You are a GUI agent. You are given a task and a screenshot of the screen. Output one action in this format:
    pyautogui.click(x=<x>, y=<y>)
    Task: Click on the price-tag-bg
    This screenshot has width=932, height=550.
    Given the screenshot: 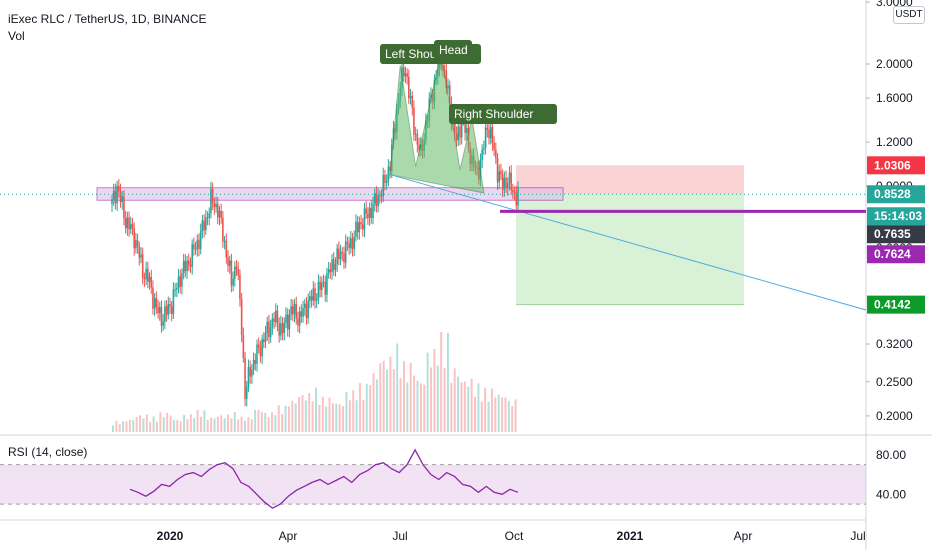 What is the action you would take?
    pyautogui.click(x=896, y=254)
    